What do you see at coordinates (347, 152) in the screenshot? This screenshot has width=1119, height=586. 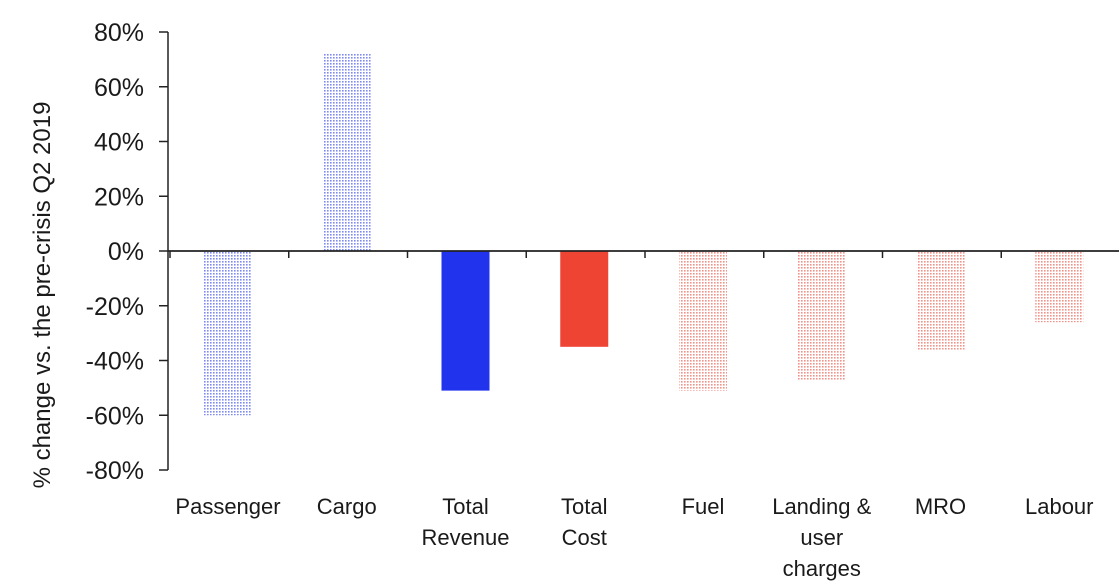 I see `bar-cargo` at bounding box center [347, 152].